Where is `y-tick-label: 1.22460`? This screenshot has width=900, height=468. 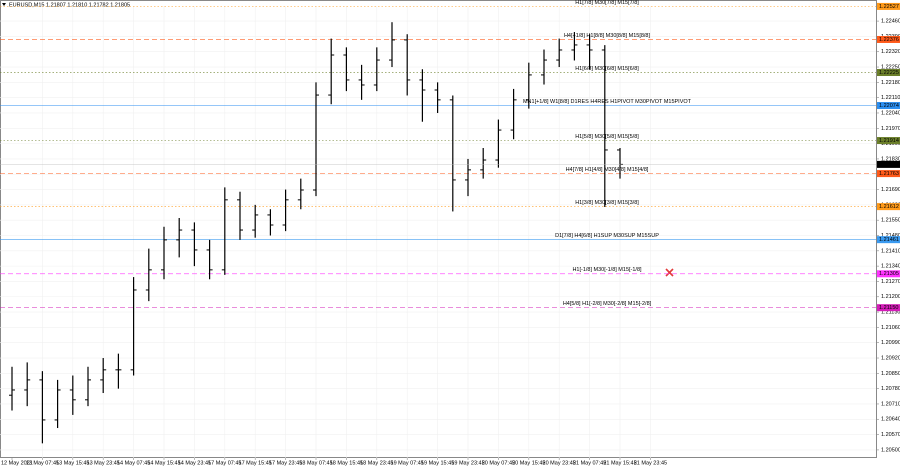 y-tick-label: 1.22460 is located at coordinates (890, 22).